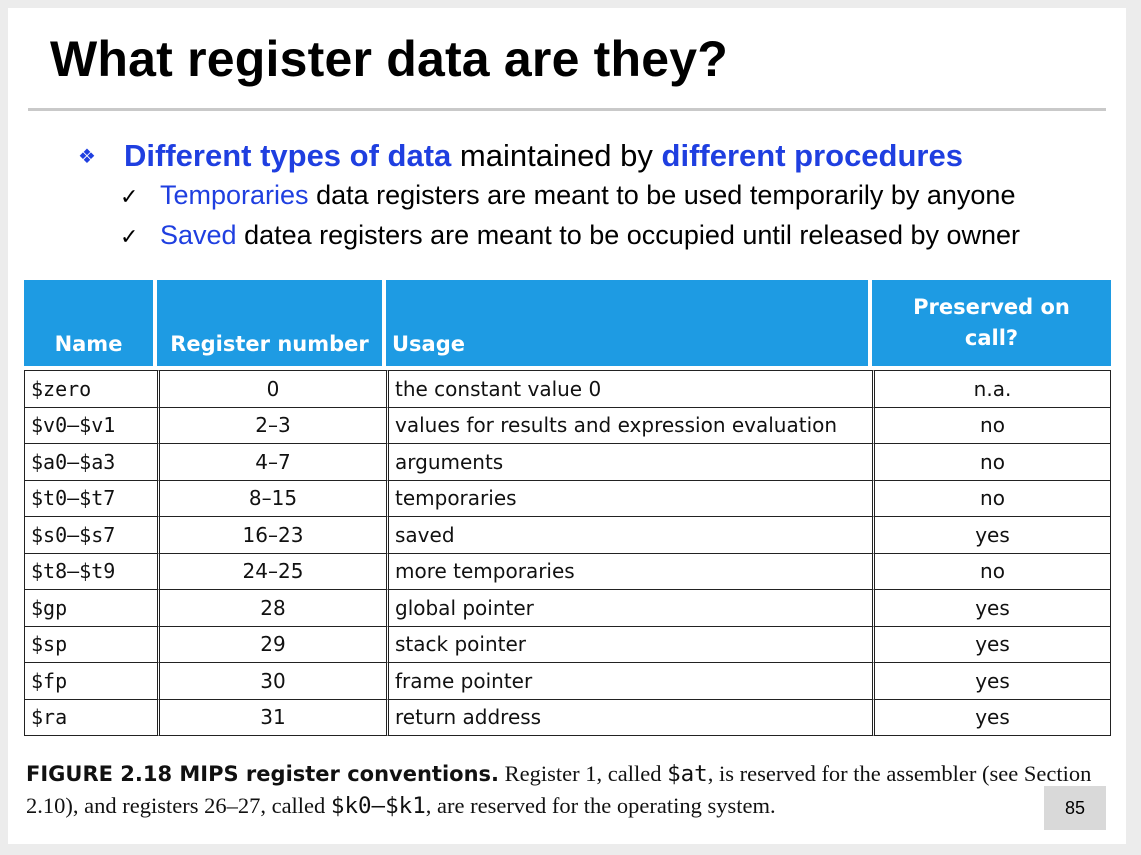  I want to click on cell-usage: return address, so click(629, 717).